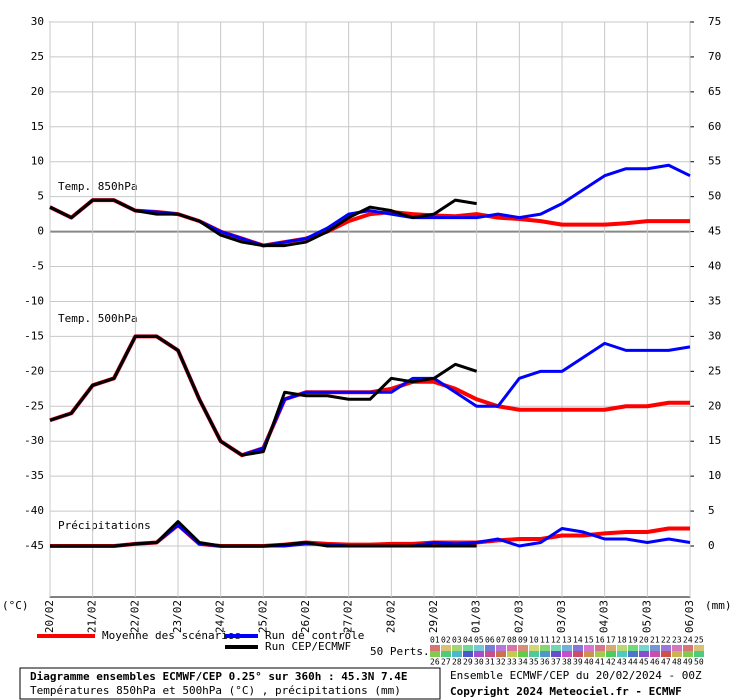 This screenshot has width=740, height=700. I want to click on legend-label: 28, so click(457, 662).